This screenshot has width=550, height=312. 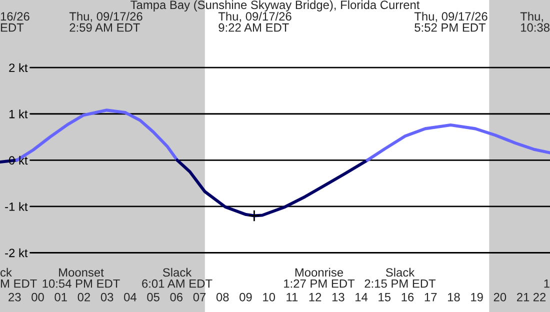 What do you see at coordinates (500, 297) in the screenshot?
I see `x-tick-label: 20` at bounding box center [500, 297].